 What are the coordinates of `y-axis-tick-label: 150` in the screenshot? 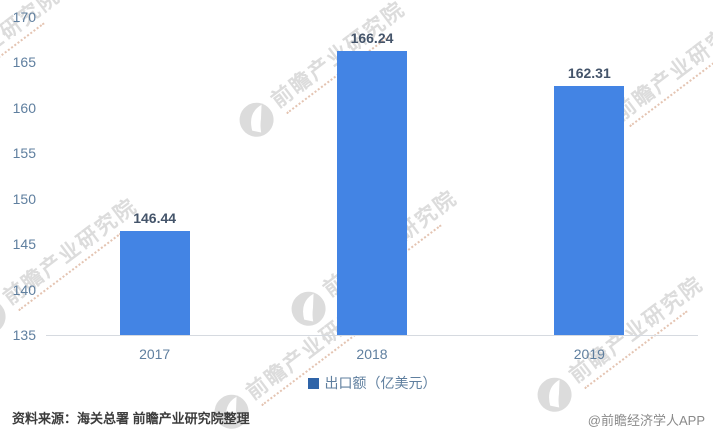 It's located at (24, 198).